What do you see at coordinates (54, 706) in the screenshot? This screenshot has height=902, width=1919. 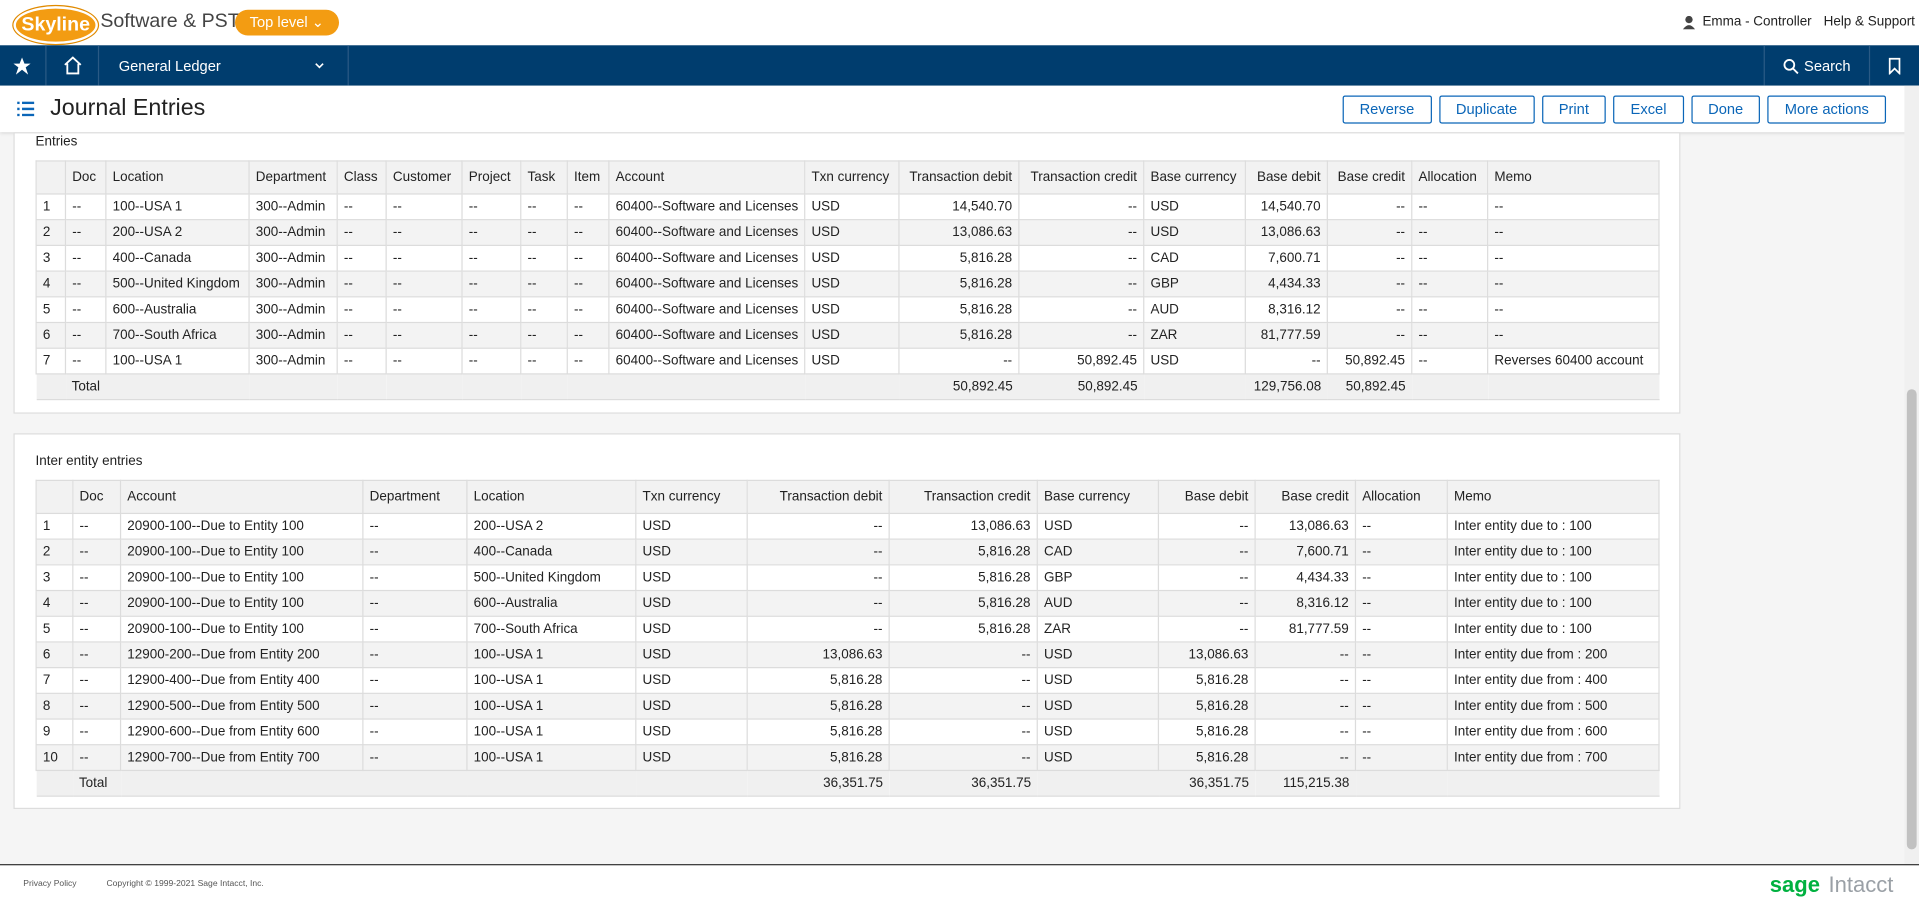 I see `cell: 8` at bounding box center [54, 706].